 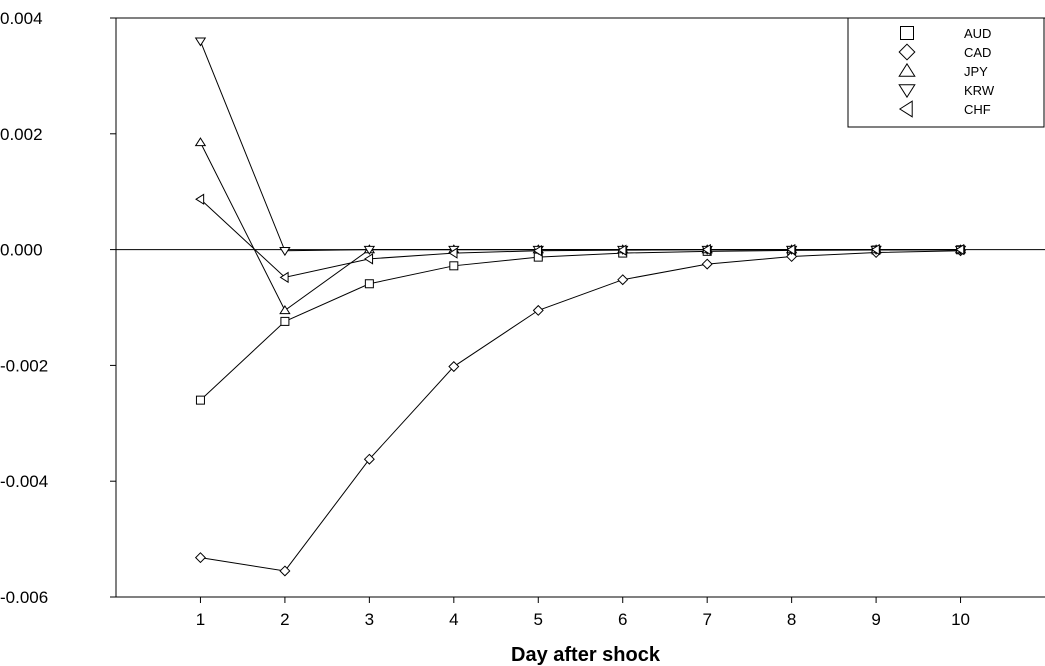 What do you see at coordinates (453, 619) in the screenshot?
I see `x-tick-label: 4` at bounding box center [453, 619].